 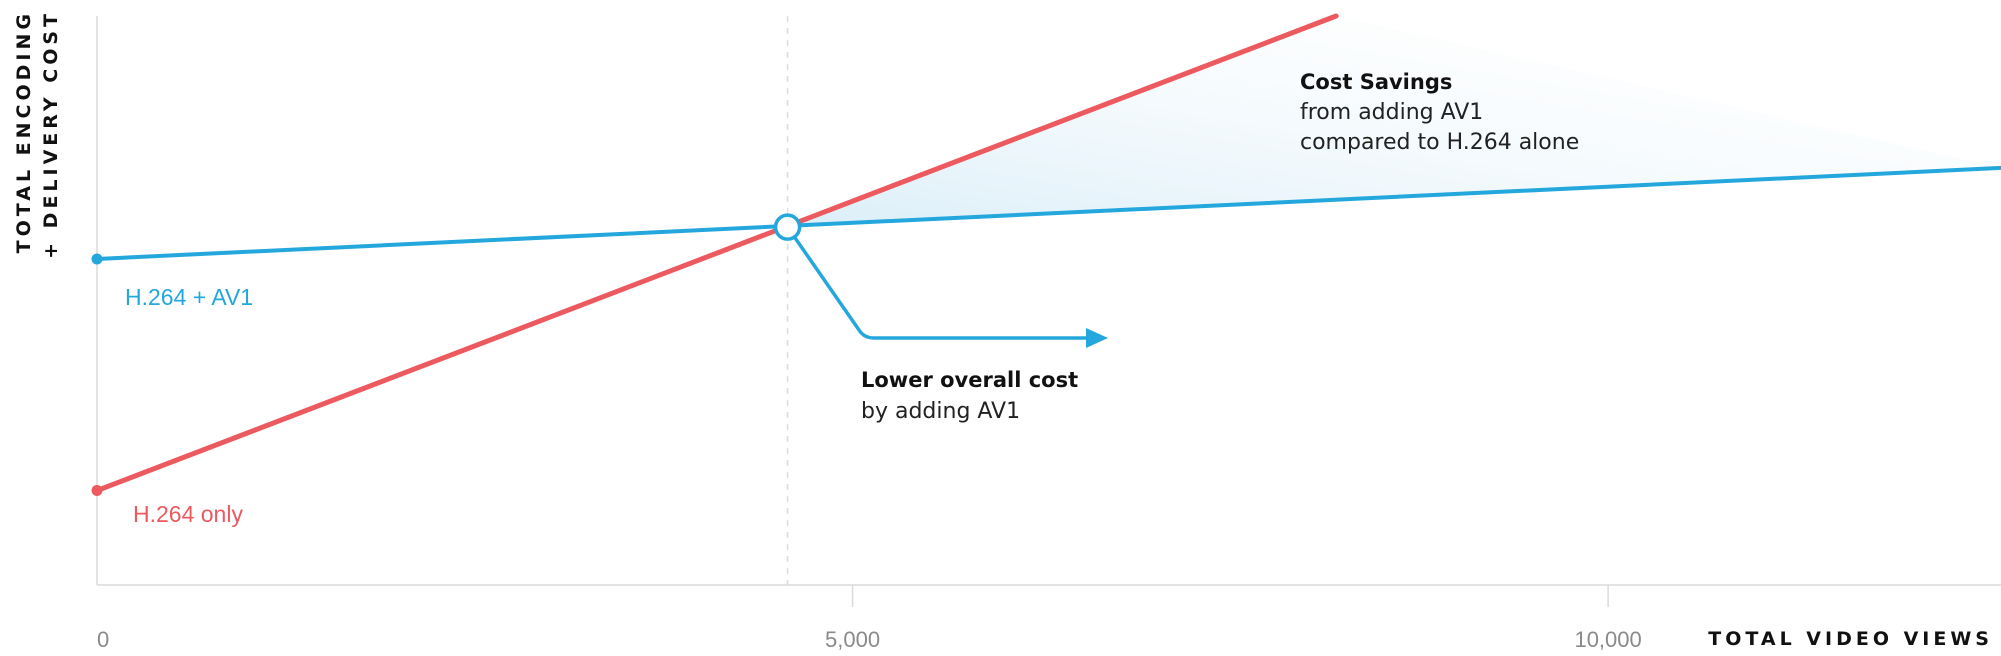 What do you see at coordinates (188, 514) in the screenshot?
I see `series-label-h264-only: H.264 only` at bounding box center [188, 514].